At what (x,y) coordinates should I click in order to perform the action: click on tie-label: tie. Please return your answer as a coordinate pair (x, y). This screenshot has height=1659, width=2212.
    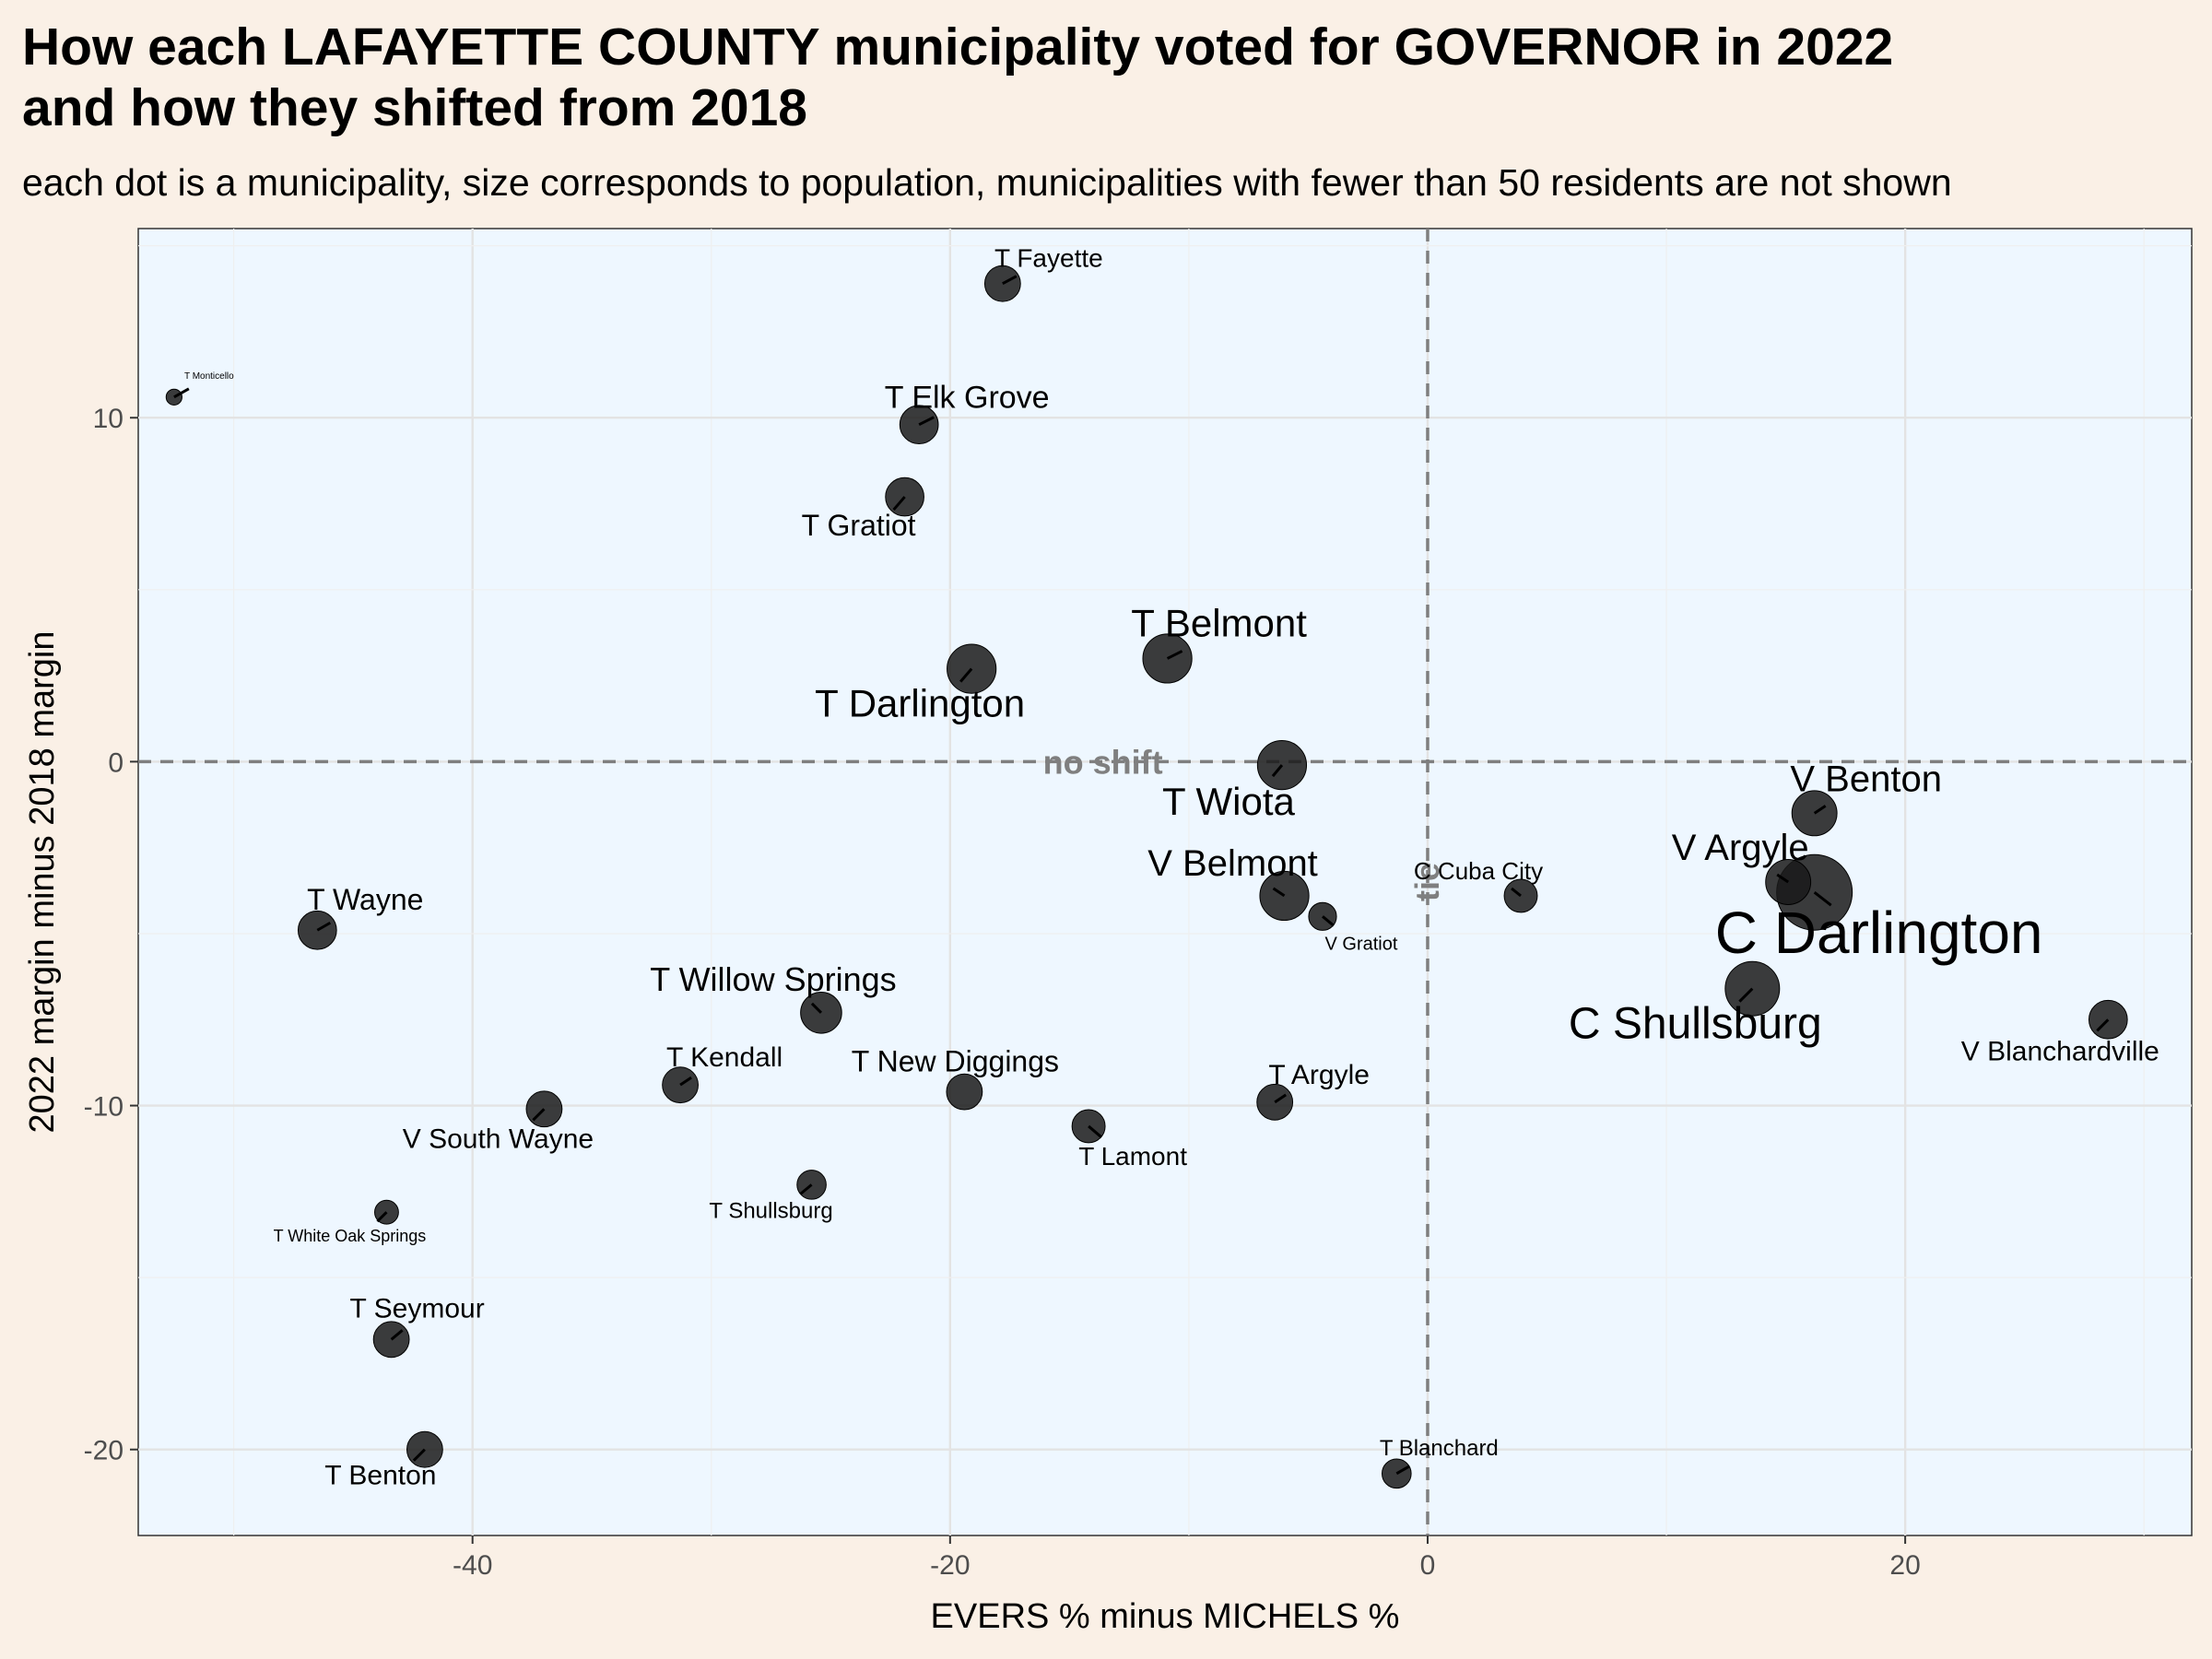
    Looking at the image, I should click on (1427, 882).